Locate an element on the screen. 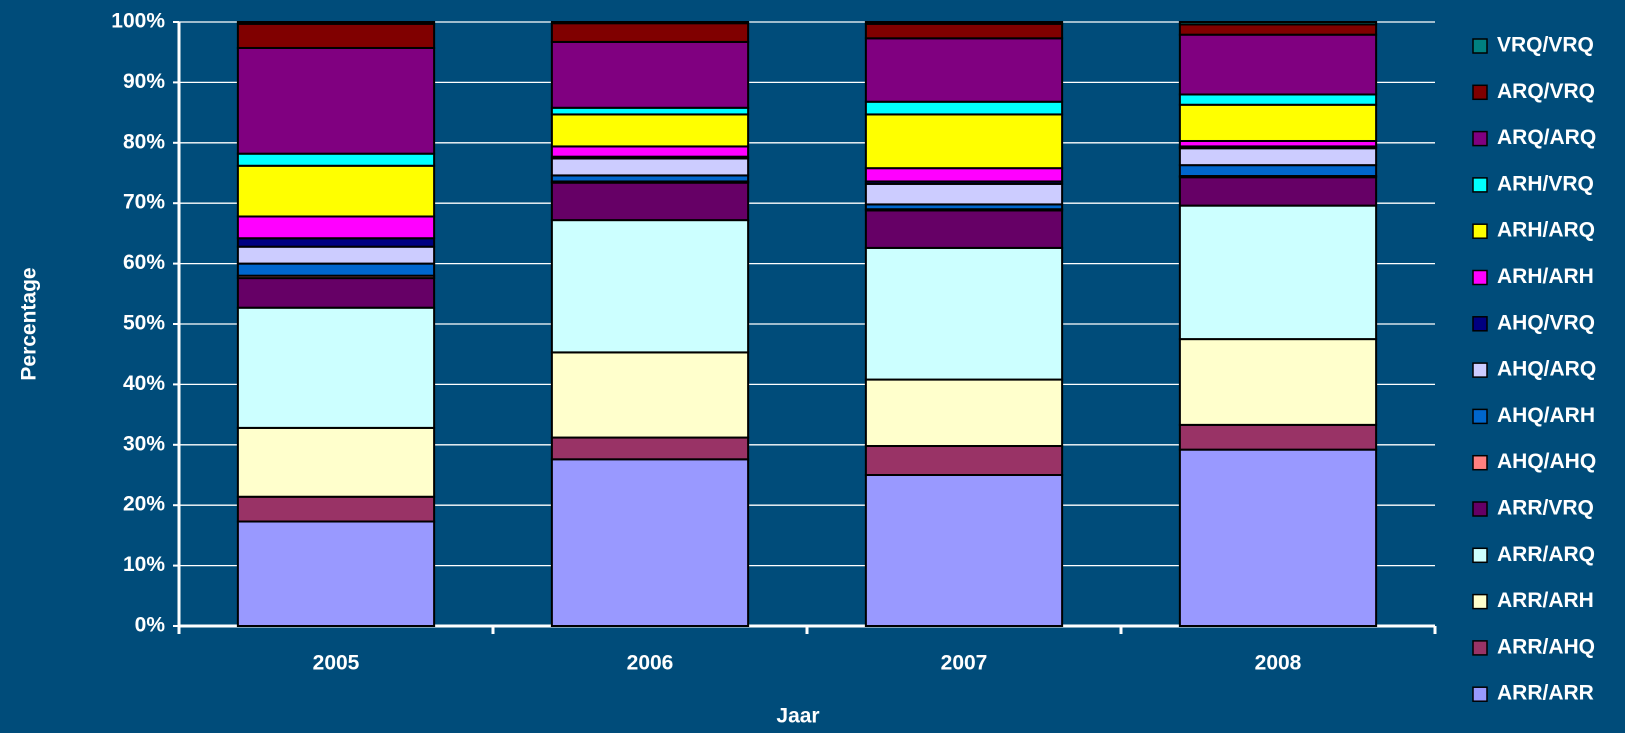  y-tick-label: 50% is located at coordinates (144, 323).